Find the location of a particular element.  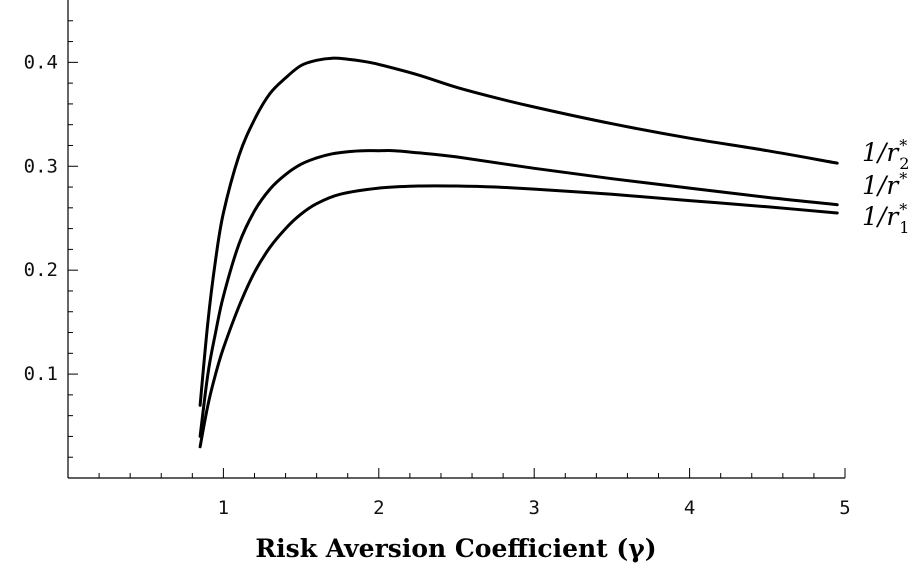

x-tick-label: 3 is located at coordinates (533, 508).